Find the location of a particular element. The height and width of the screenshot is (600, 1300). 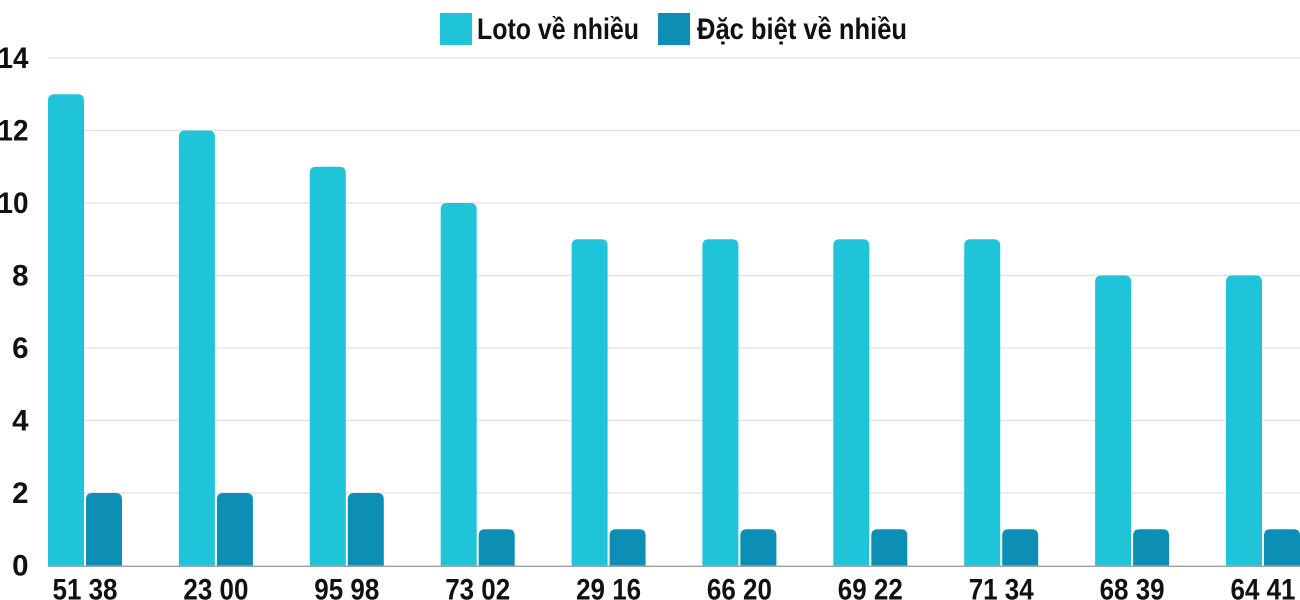

svg-text: 73 02 is located at coordinates (477, 587).